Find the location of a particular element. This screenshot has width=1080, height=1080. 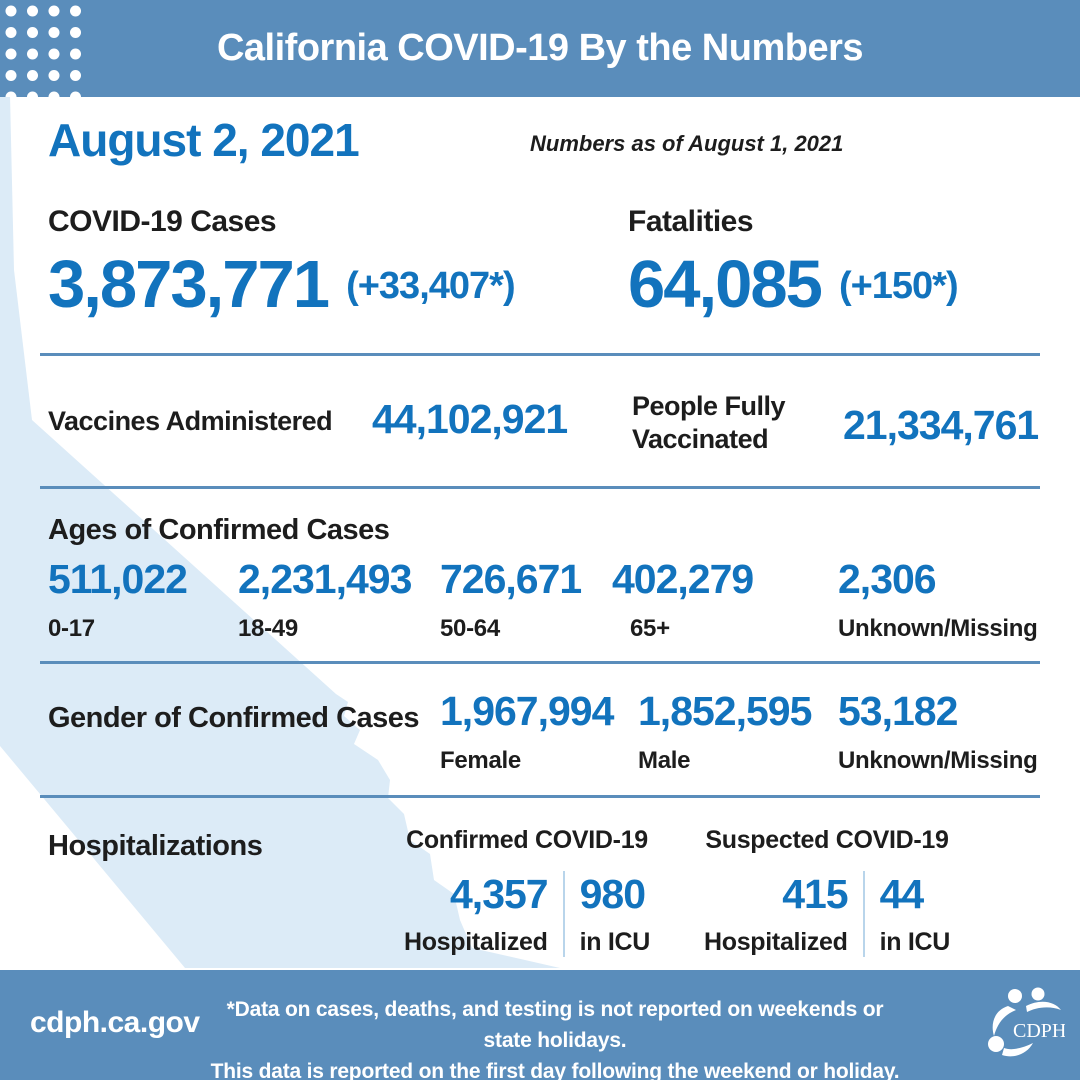

age-label: 65+ is located at coordinates (650, 628).